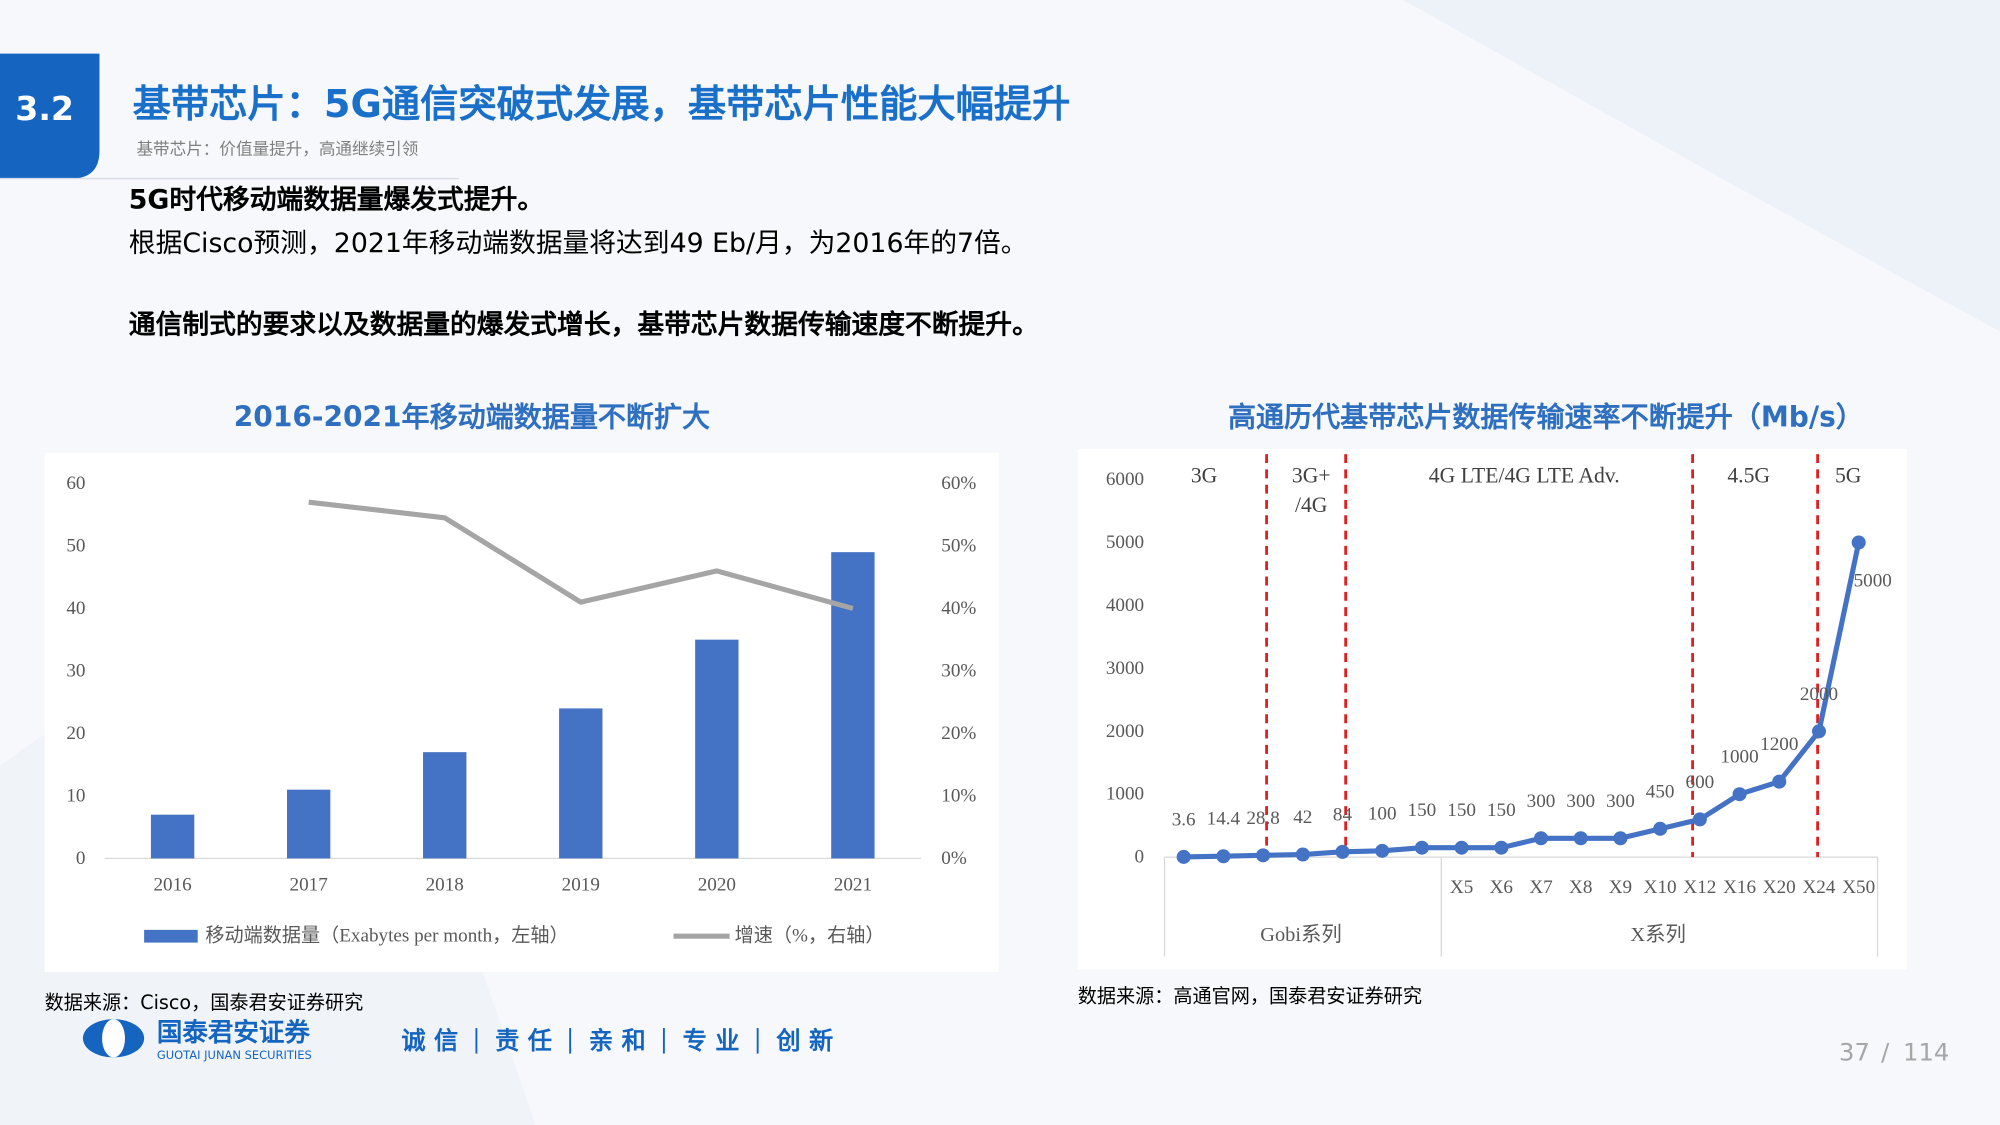 This screenshot has height=1125, width=2000. I want to click on slogan-item: 亲 和, so click(617, 1041).